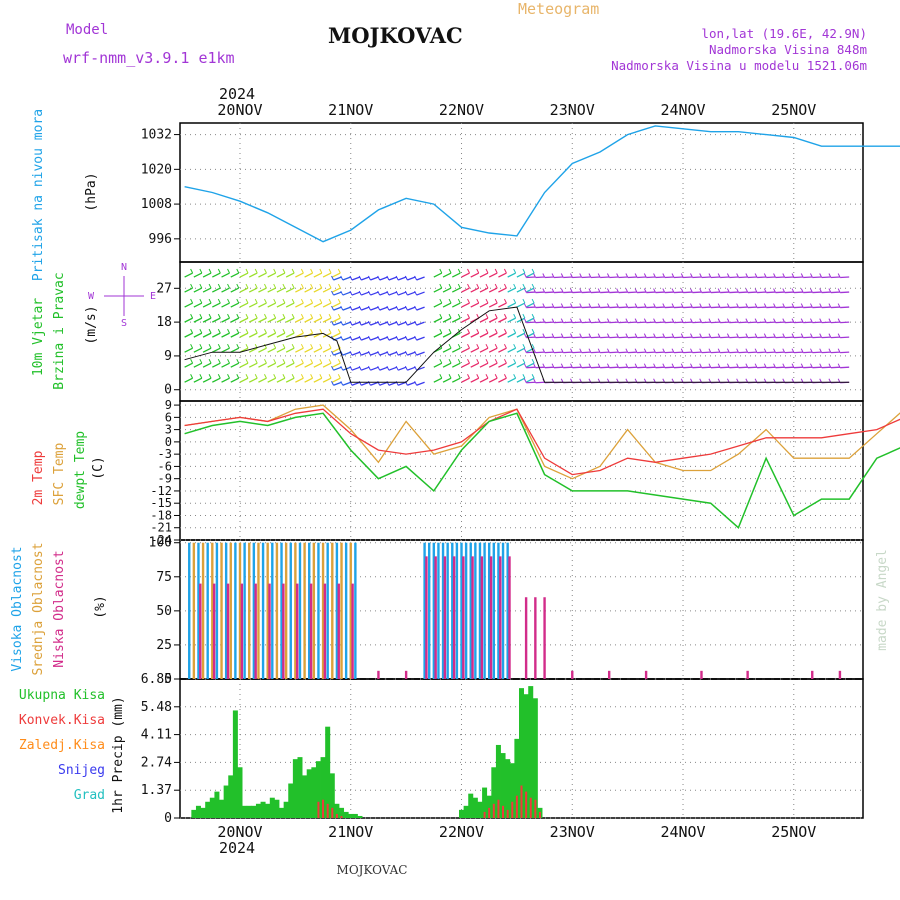 Image resolution: width=900 pixels, height=900 pixels. Describe the element at coordinates (542, 442) in the screenshot. I see `sfc-temp-line` at that location.